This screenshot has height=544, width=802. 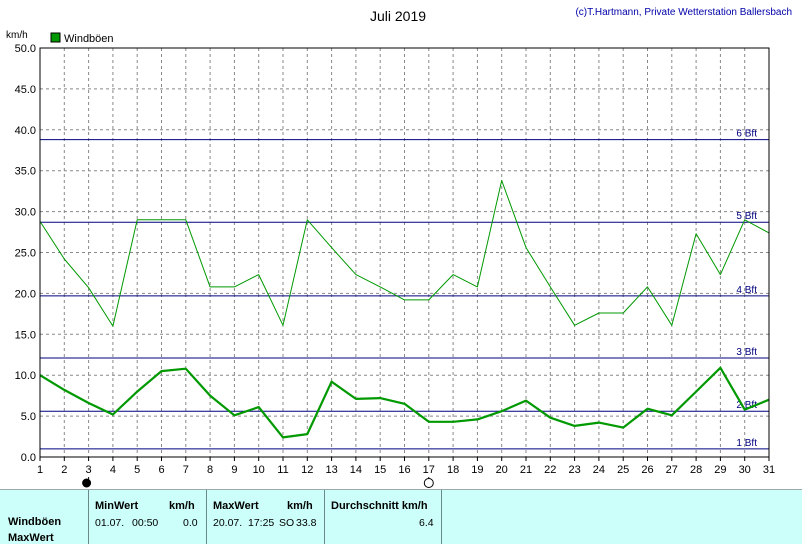 What do you see at coordinates (161, 470) in the screenshot?
I see `x-tick-label: 6` at bounding box center [161, 470].